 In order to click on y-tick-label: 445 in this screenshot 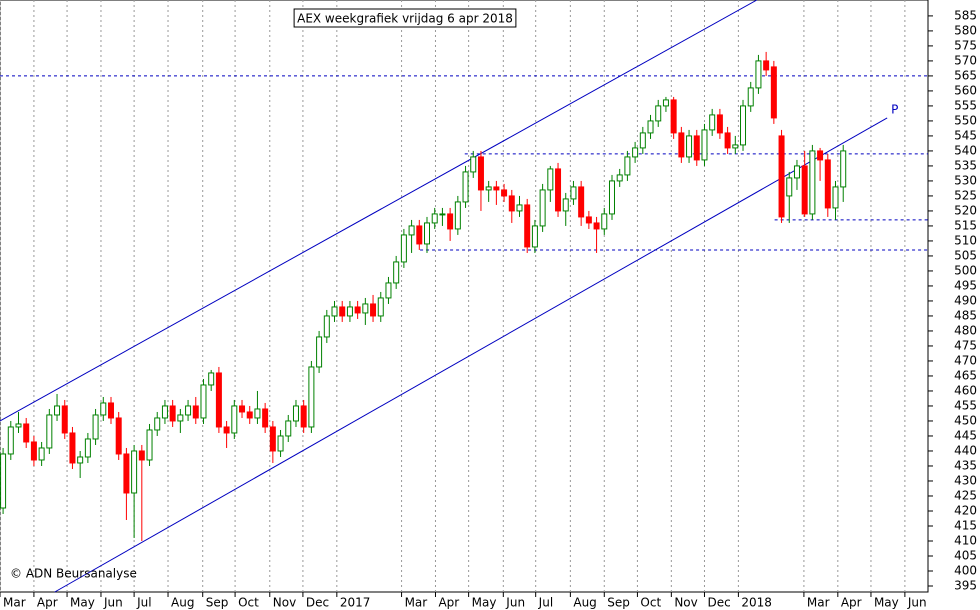, I will do `click(965, 435)`.